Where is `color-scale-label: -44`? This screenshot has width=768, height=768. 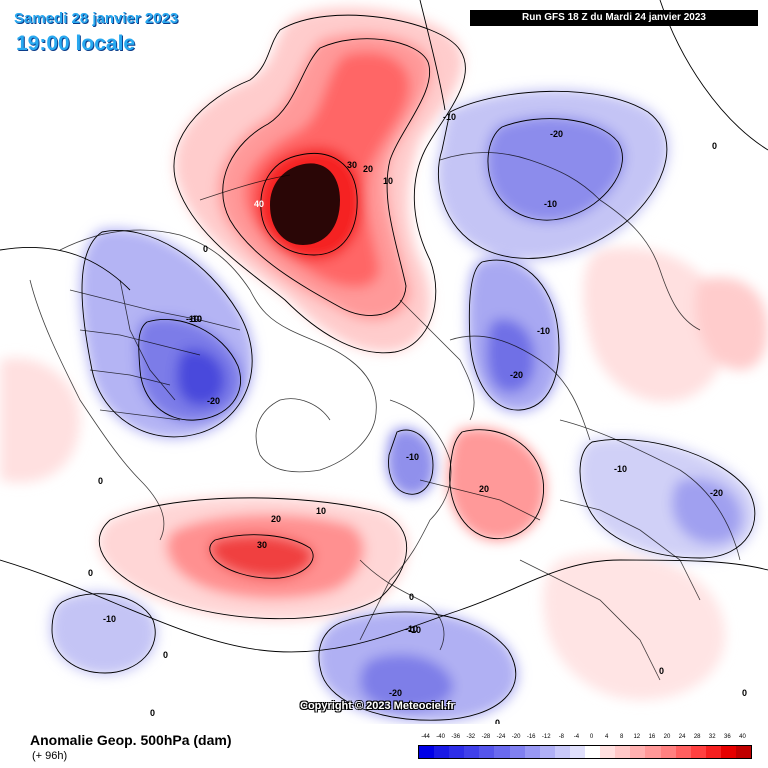
color-scale-label: -44 is located at coordinates (425, 737).